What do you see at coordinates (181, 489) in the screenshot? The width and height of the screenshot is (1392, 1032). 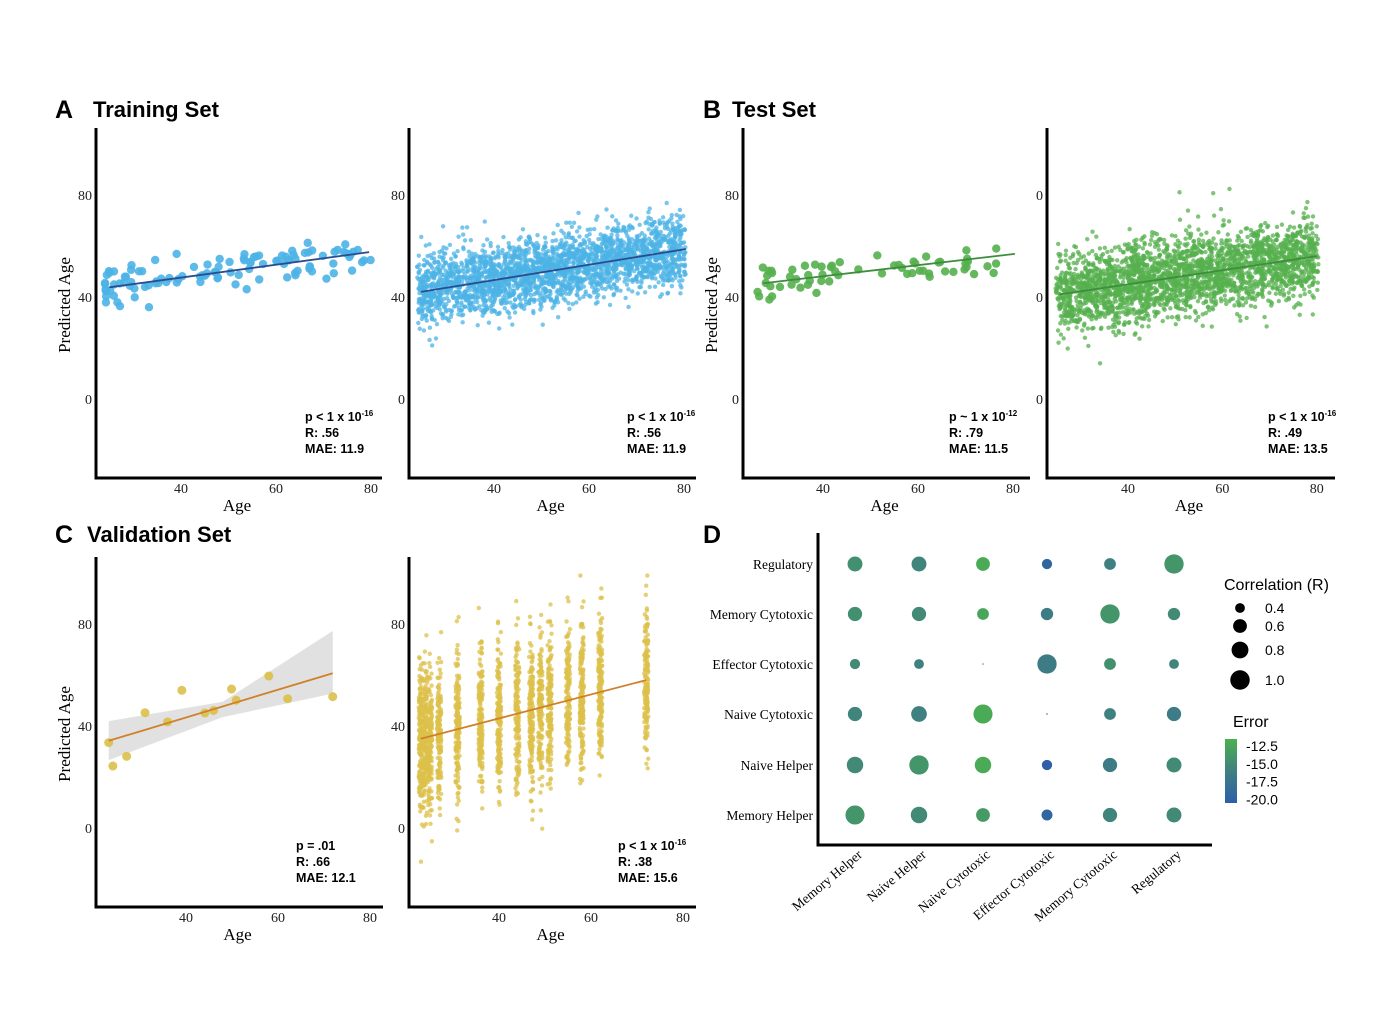 I see `x-tick-label: 40` at bounding box center [181, 489].